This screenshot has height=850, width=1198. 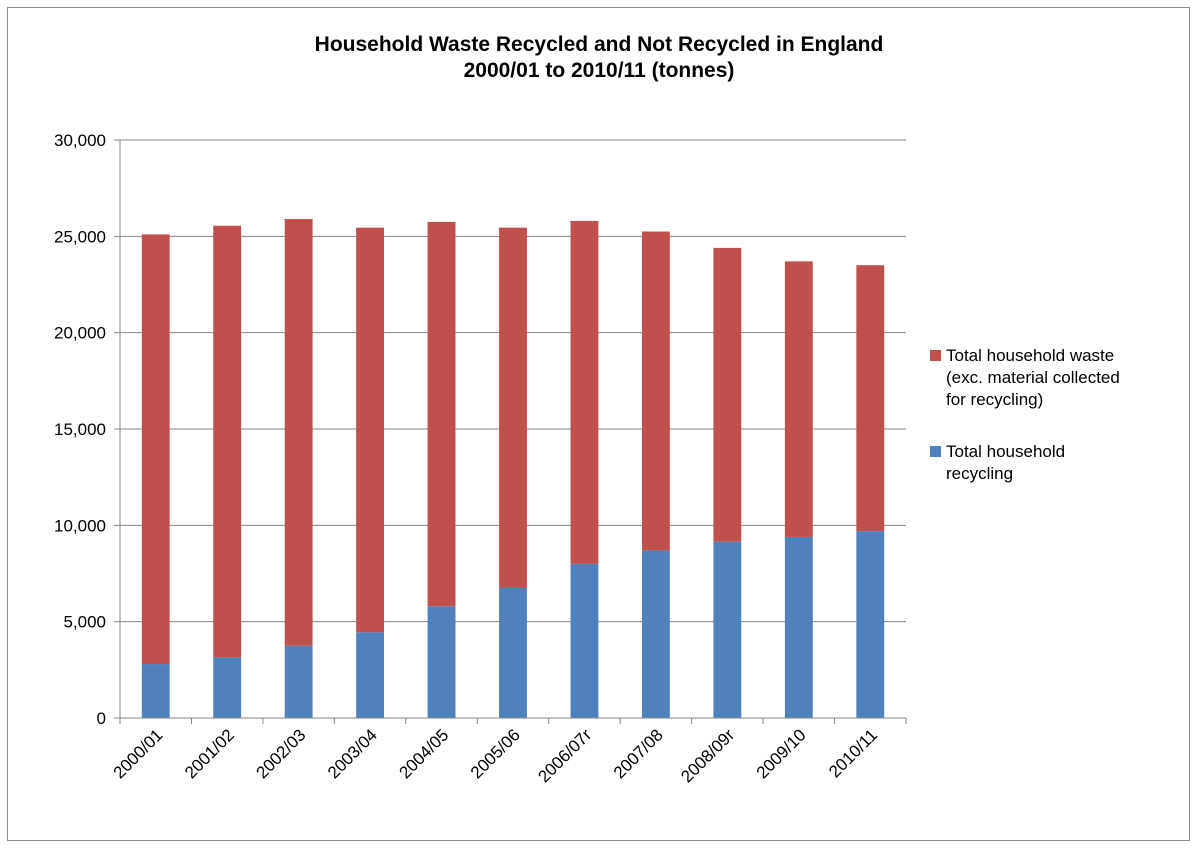 I want to click on y-tick-label: 30,000, so click(x=80, y=140).